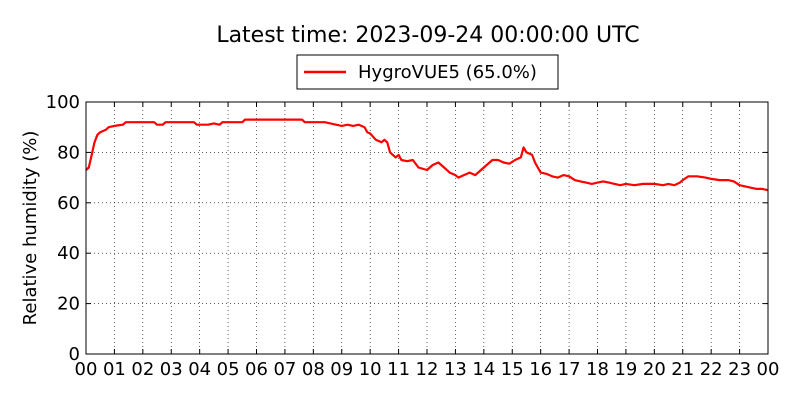 The image size is (800, 404). Describe the element at coordinates (483, 369) in the screenshot. I see `x-tick-label: 14` at that location.